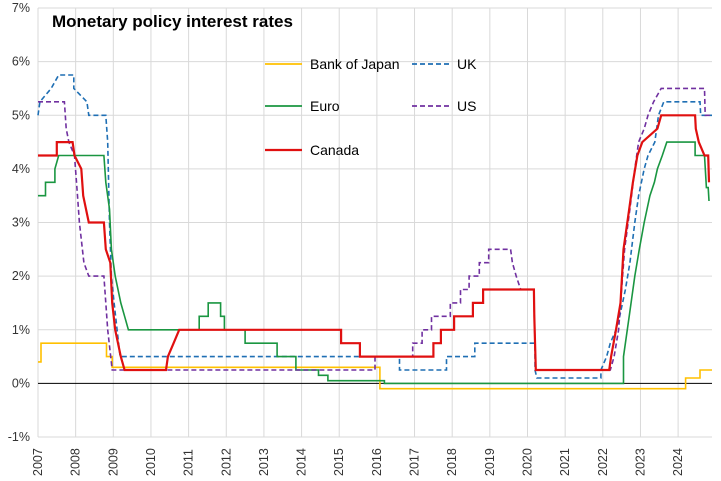 Image resolution: width=721 pixels, height=481 pixels. I want to click on y-tick-label: 3%, so click(21, 223).